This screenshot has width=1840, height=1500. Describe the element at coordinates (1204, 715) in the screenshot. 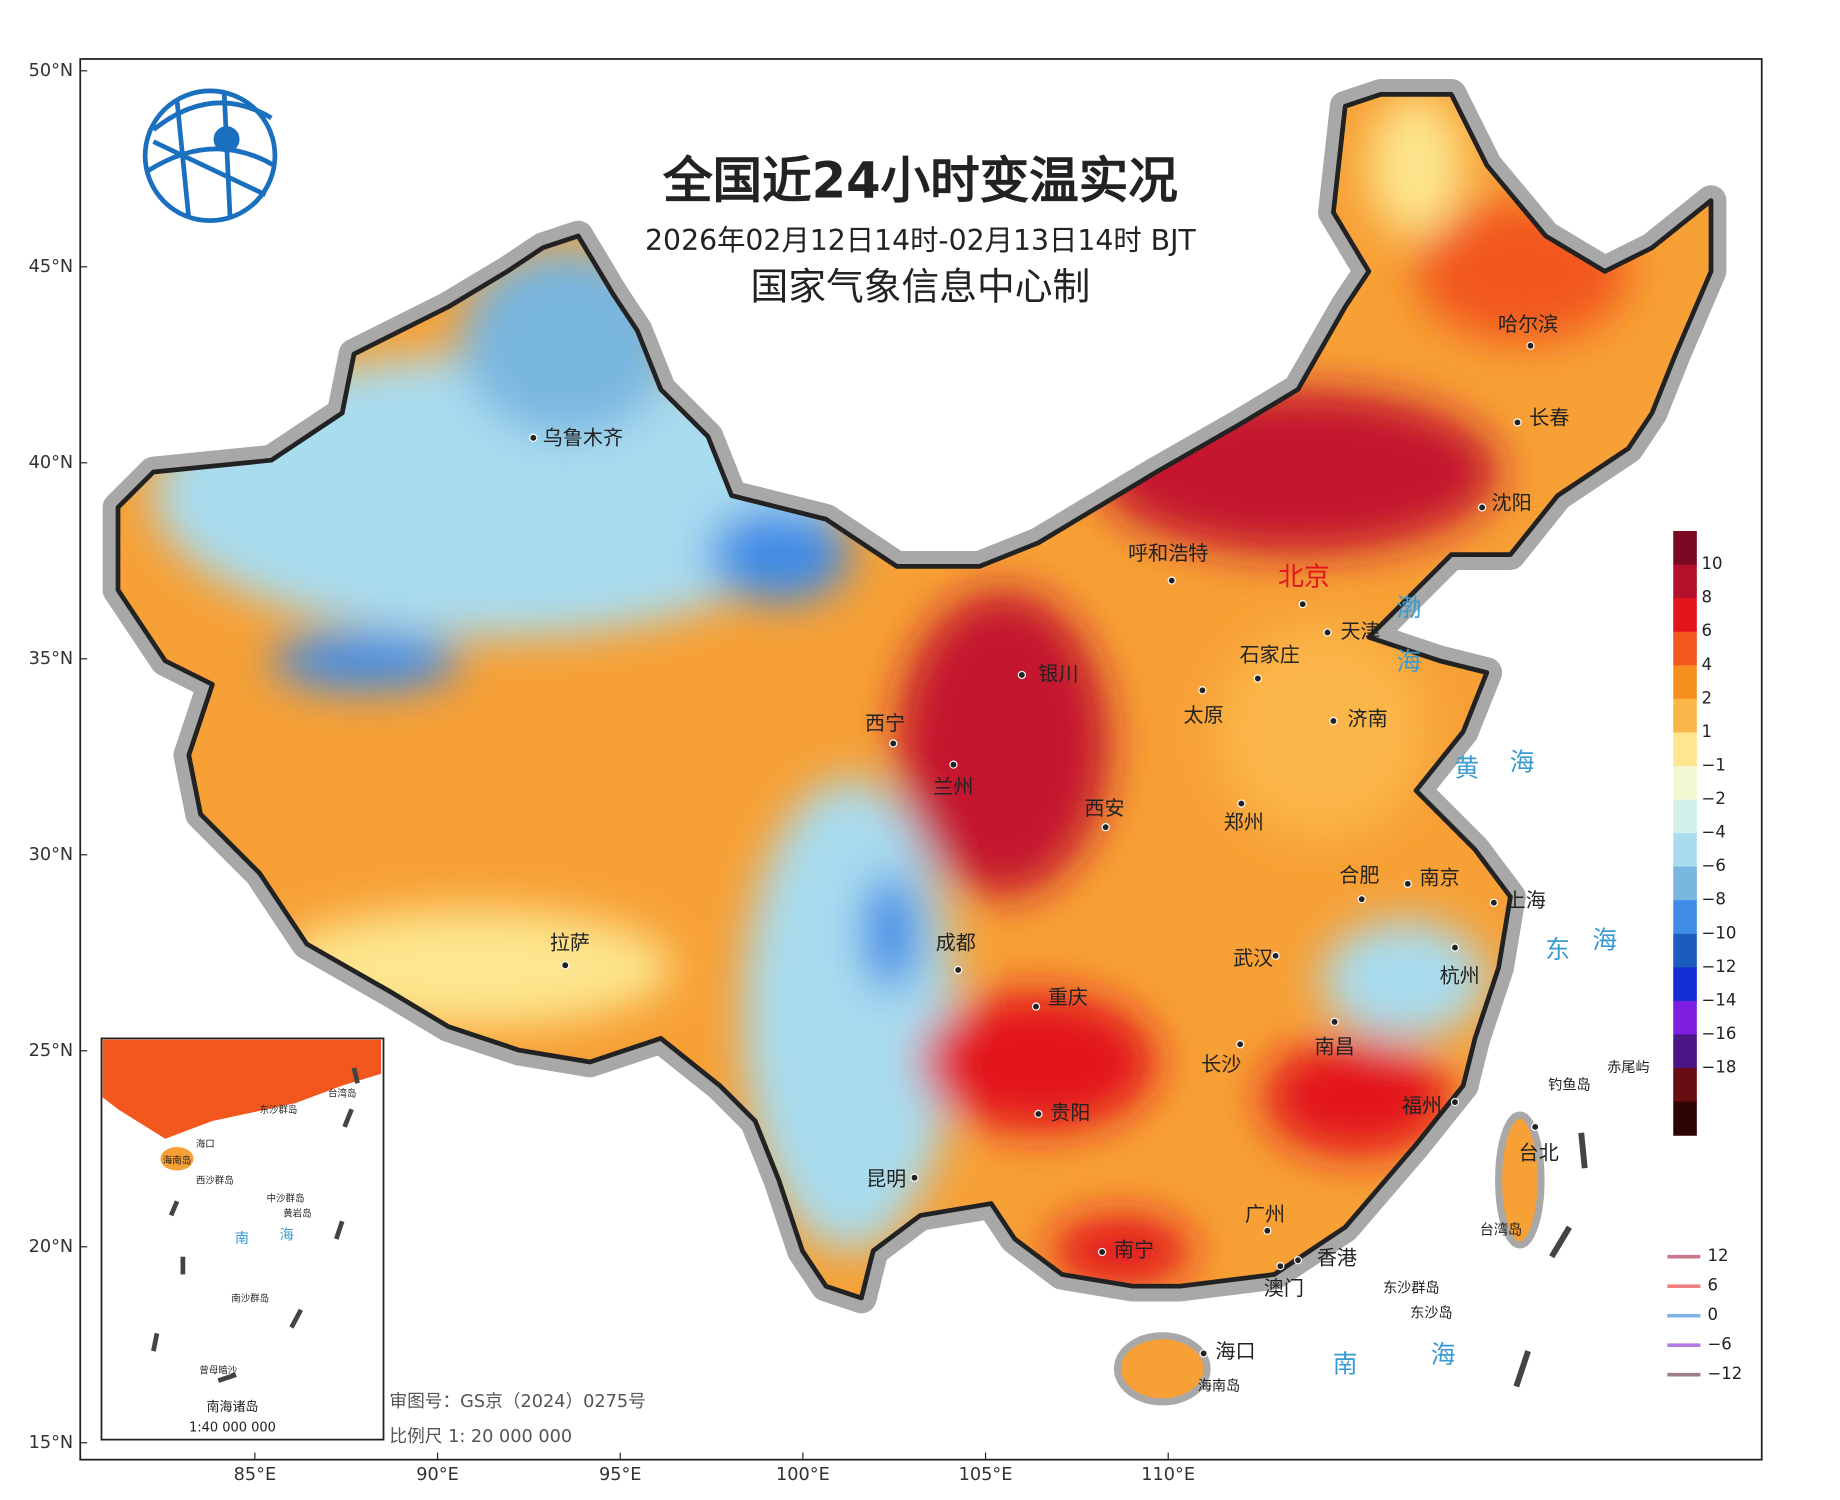

I see `city-label: 太原` at that location.